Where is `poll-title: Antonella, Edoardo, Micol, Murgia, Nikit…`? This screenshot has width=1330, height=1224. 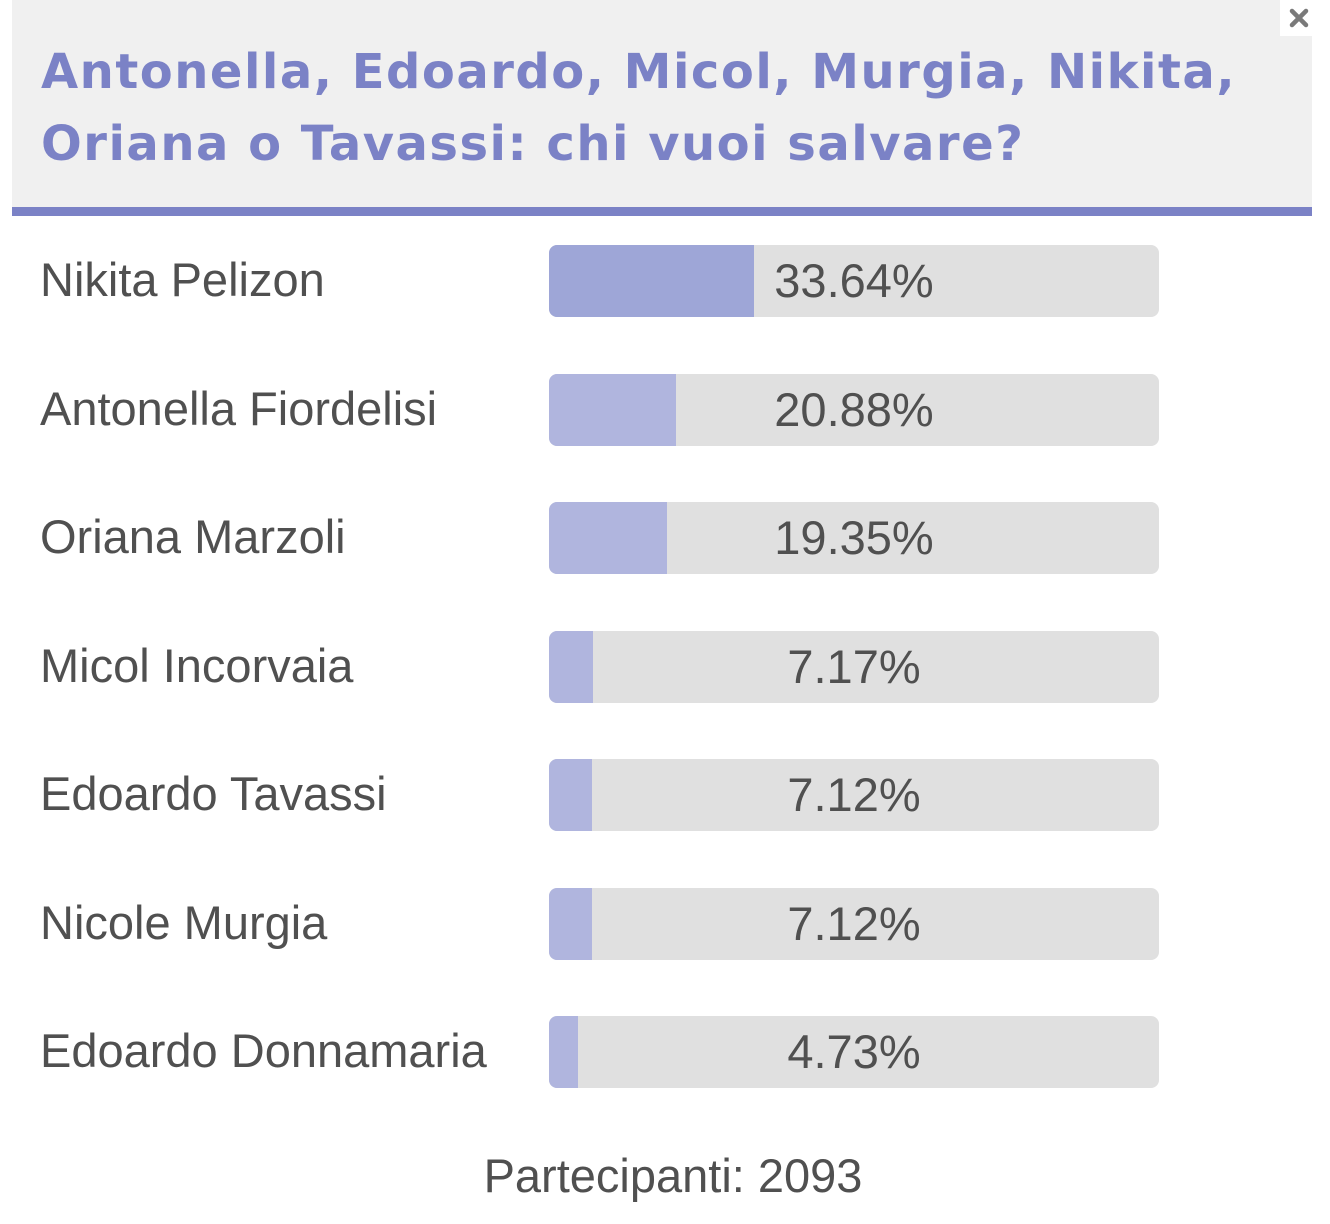
poll-title: Antonella, Edoardo, Micol, Murgia, Nikit… is located at coordinates (639, 108).